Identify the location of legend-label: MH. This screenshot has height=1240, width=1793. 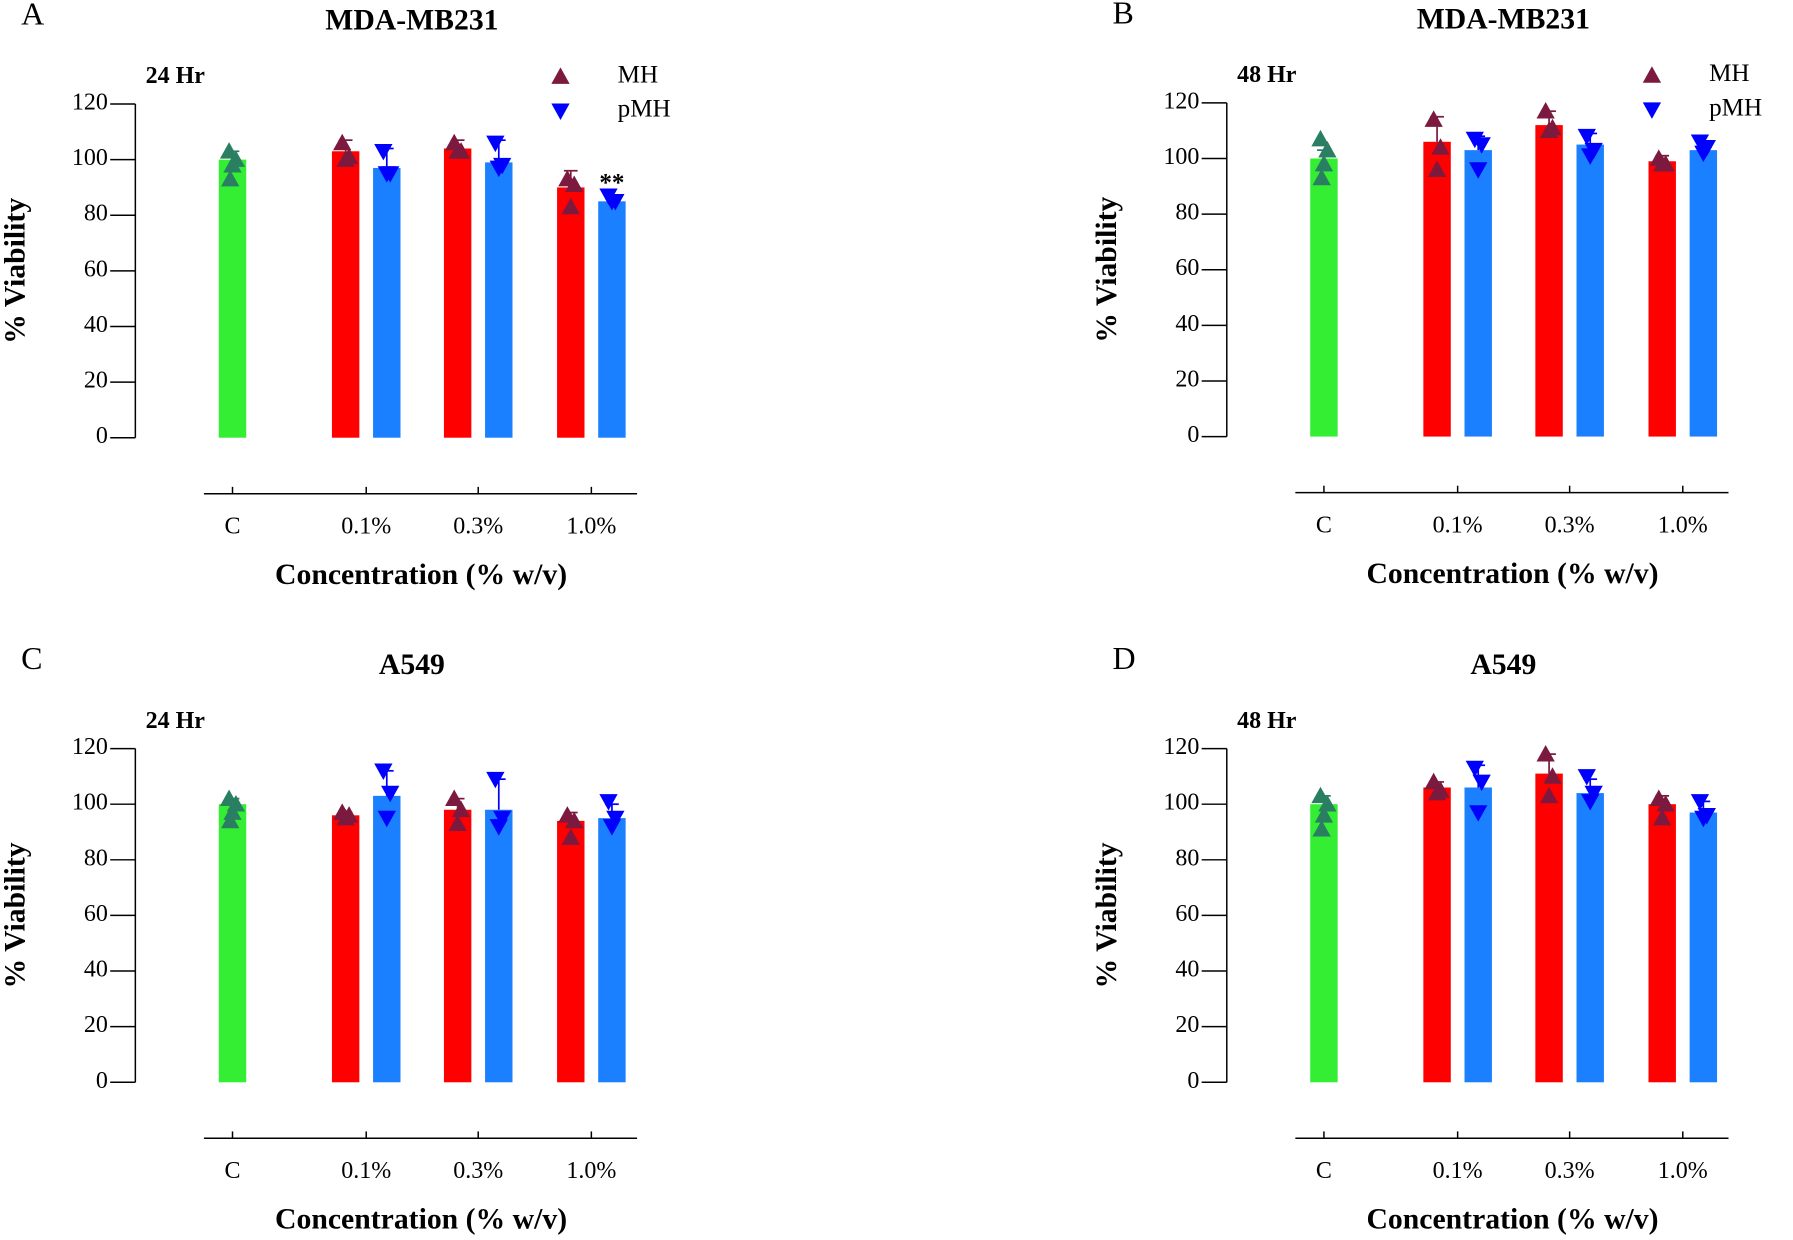
(638, 74).